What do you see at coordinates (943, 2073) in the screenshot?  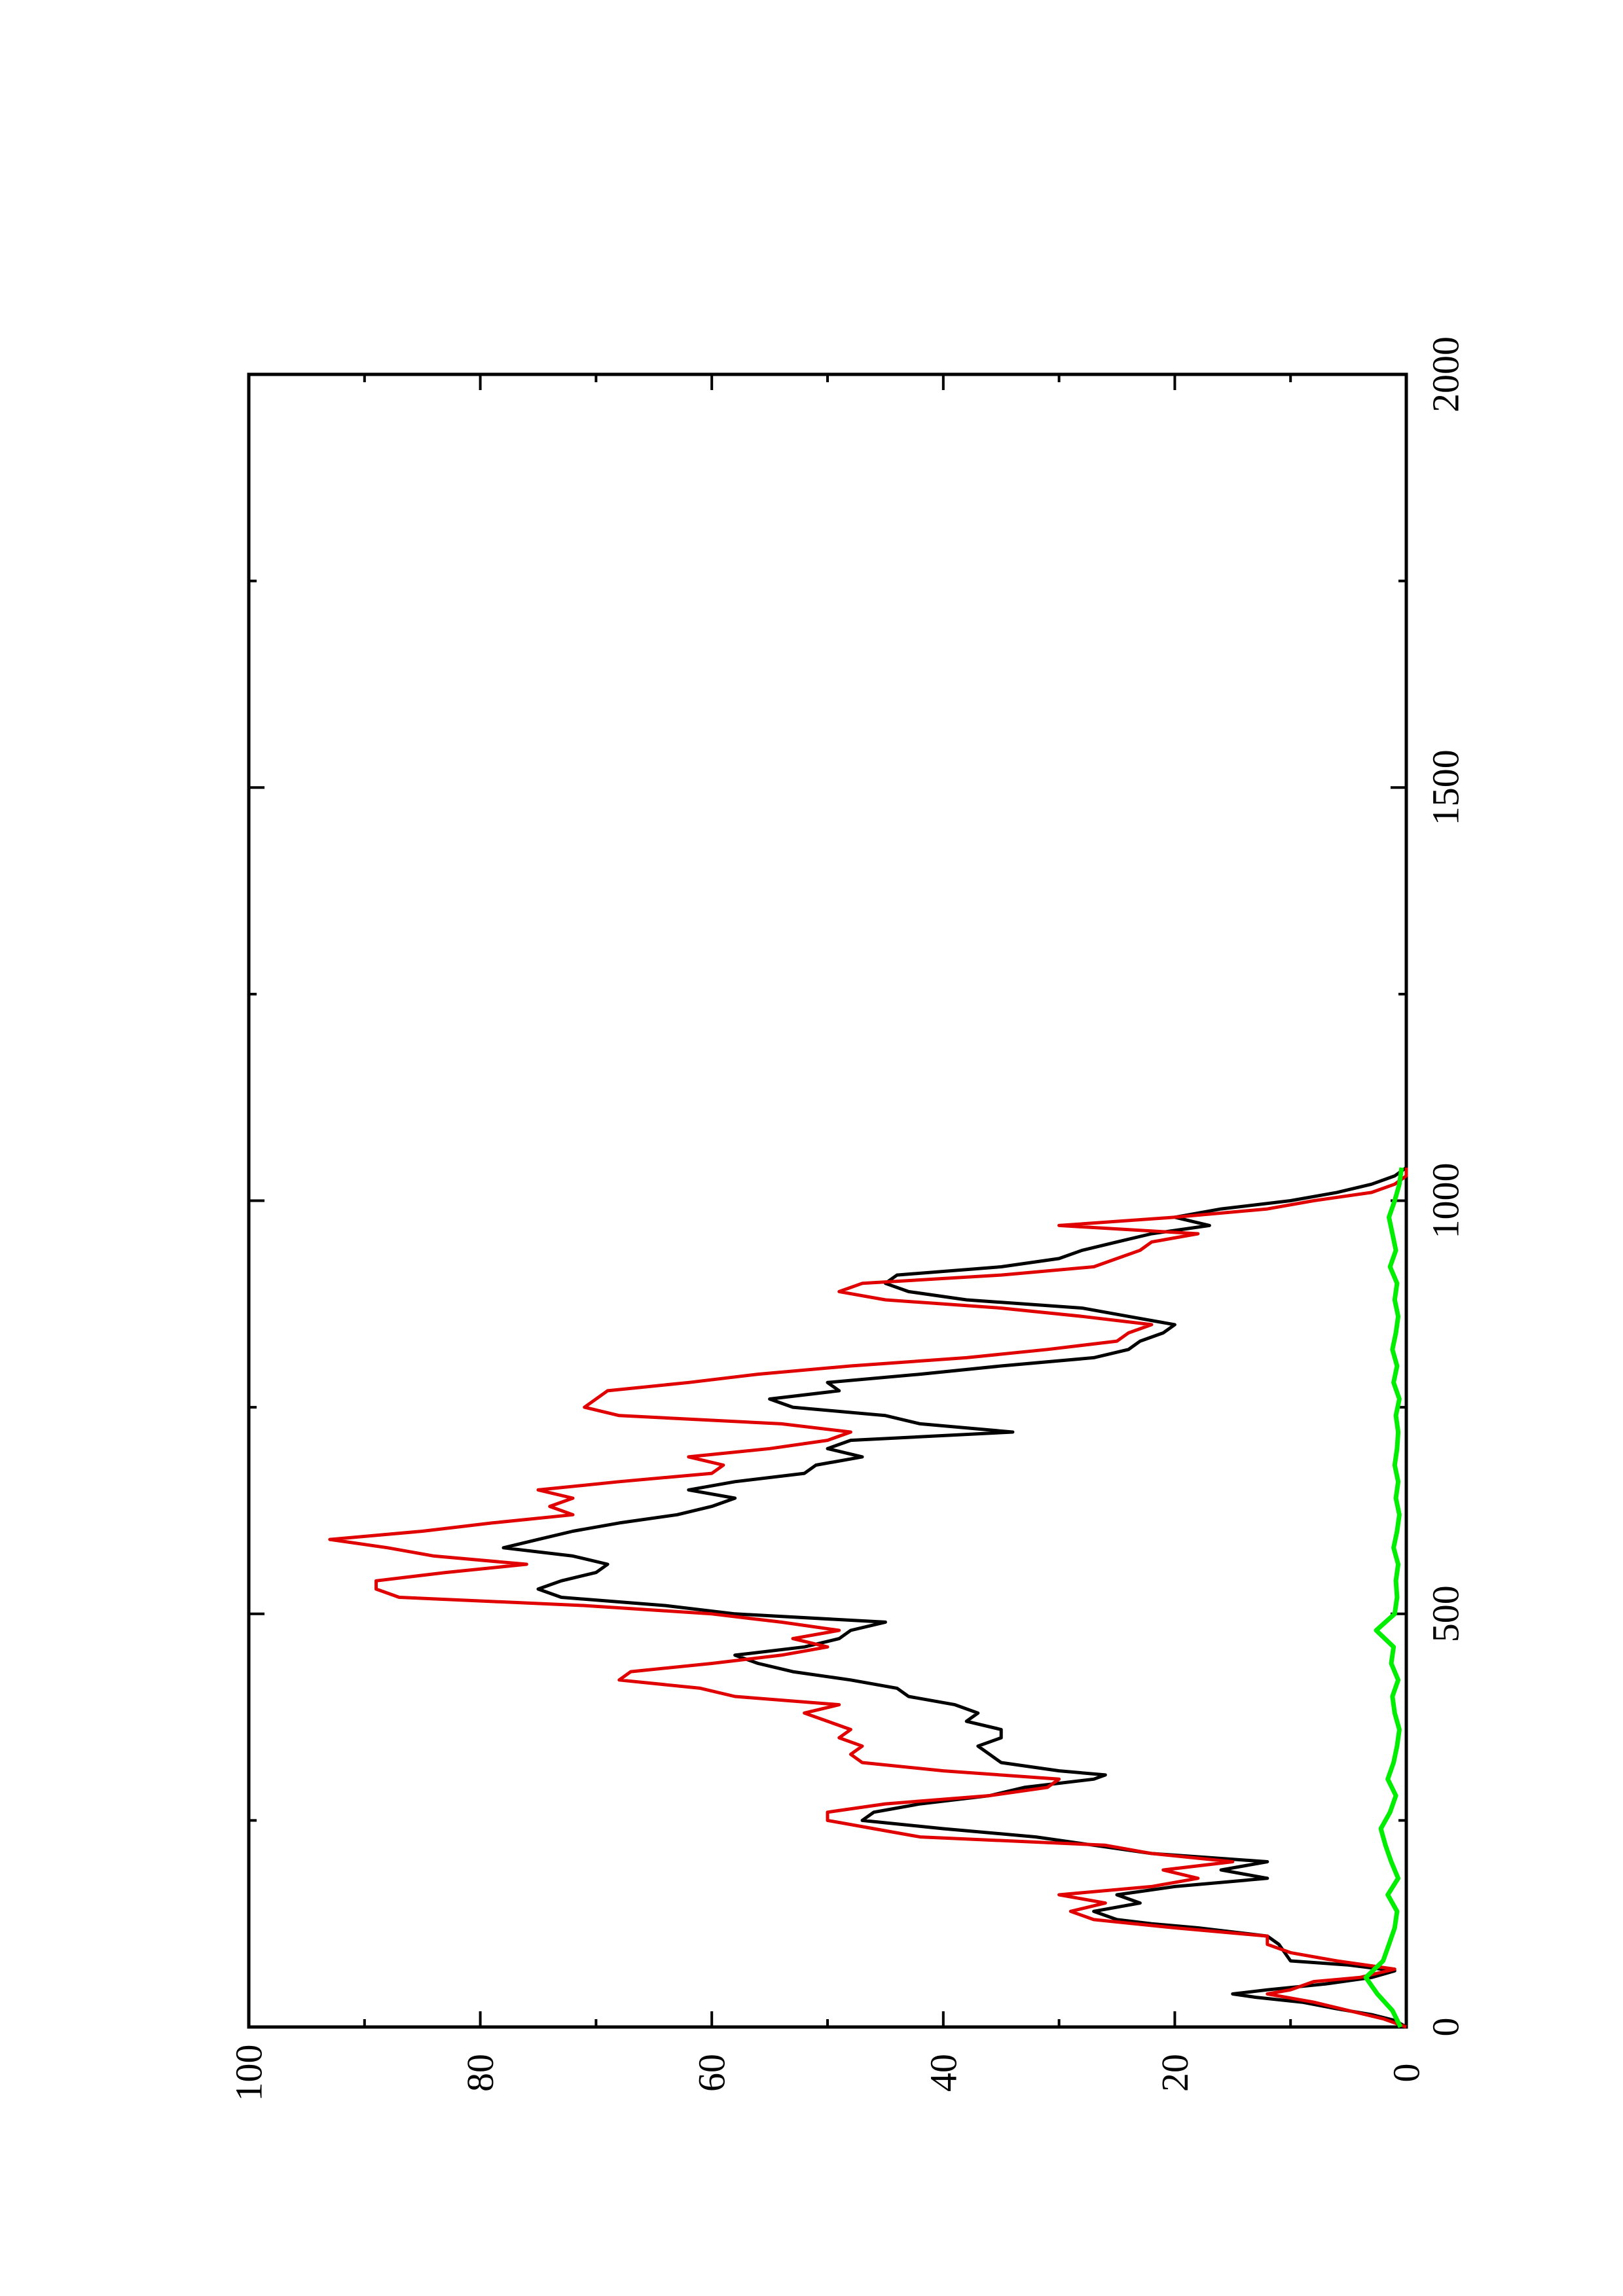 I see `y-tick-label: 40` at bounding box center [943, 2073].